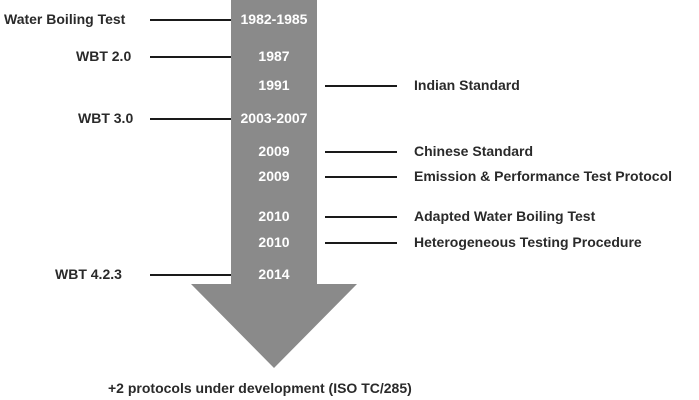 The width and height of the screenshot is (699, 400). Describe the element at coordinates (474, 151) in the screenshot. I see `right-label-chinese-standard: Chinese Standard` at that location.